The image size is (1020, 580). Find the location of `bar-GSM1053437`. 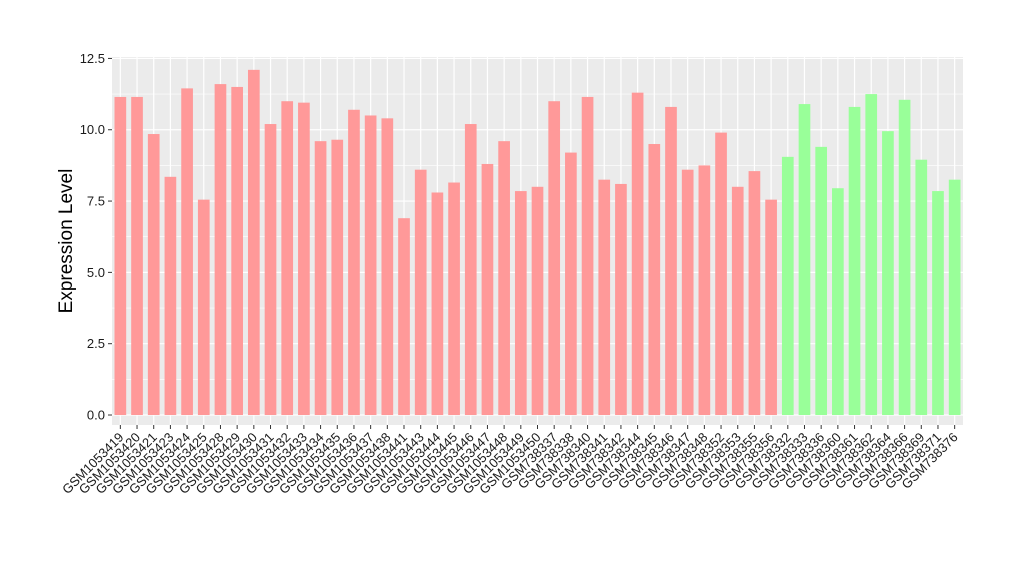

bar-GSM1053437 is located at coordinates (370, 265).